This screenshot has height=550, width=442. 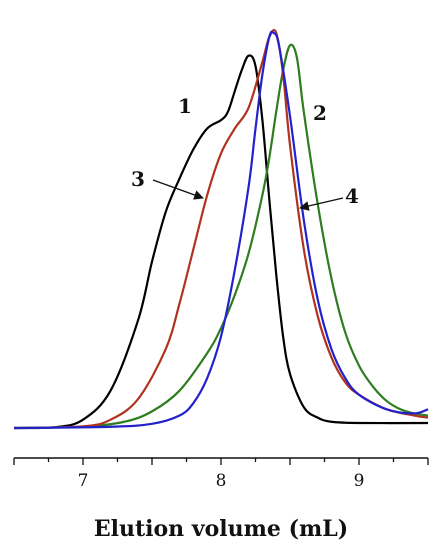 What do you see at coordinates (138, 179) in the screenshot?
I see `curve-label-3: 3` at bounding box center [138, 179].